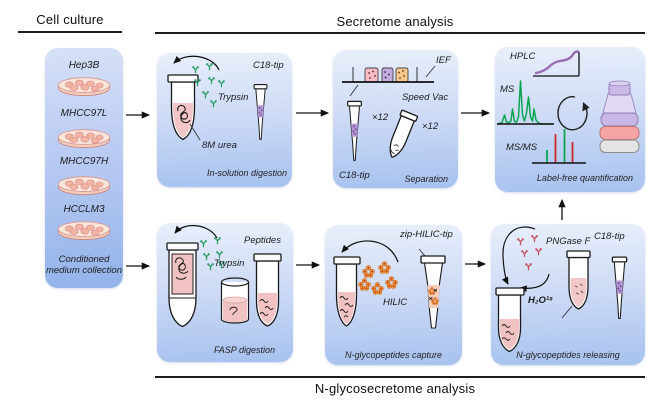 The image size is (650, 420). What do you see at coordinates (70, 32) in the screenshot?
I see `header-cell-culture-rule` at bounding box center [70, 32].